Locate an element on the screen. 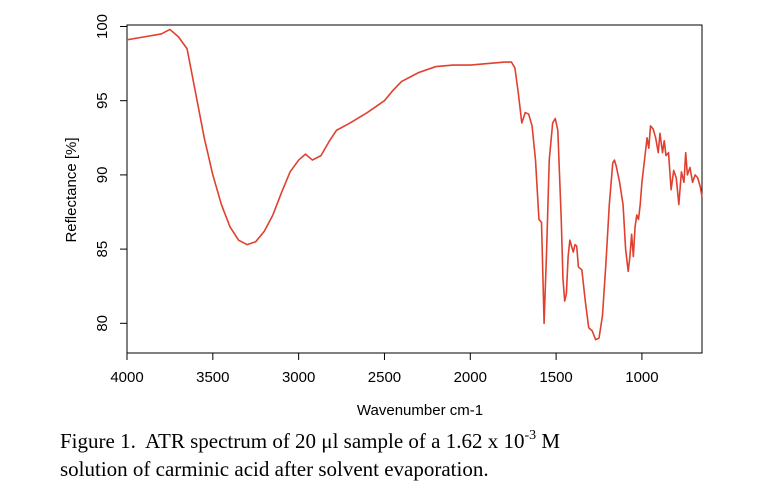 This screenshot has height=498, width=760. y-tick-label: 90 is located at coordinates (102, 175).